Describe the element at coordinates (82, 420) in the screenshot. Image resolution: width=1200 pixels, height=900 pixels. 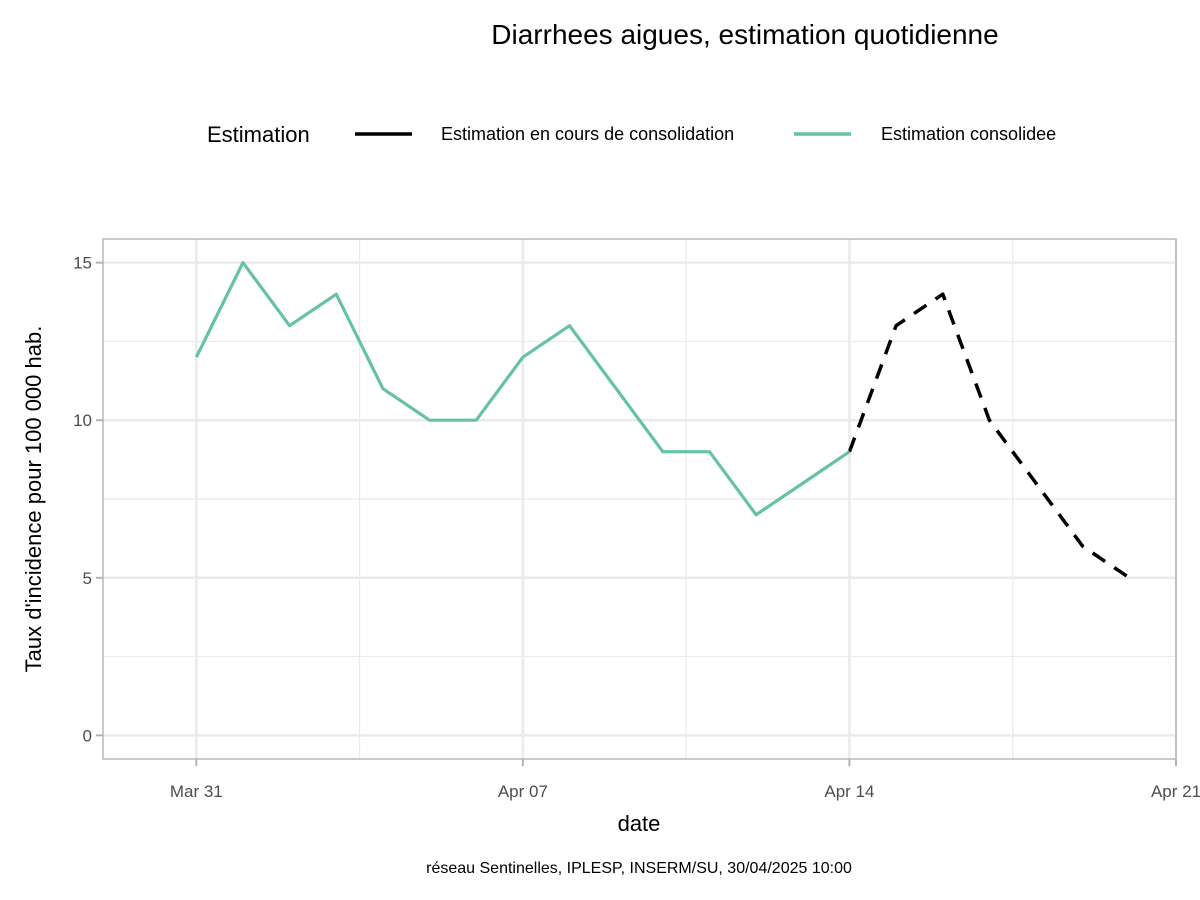
I see `y-tick-label: 10` at that location.